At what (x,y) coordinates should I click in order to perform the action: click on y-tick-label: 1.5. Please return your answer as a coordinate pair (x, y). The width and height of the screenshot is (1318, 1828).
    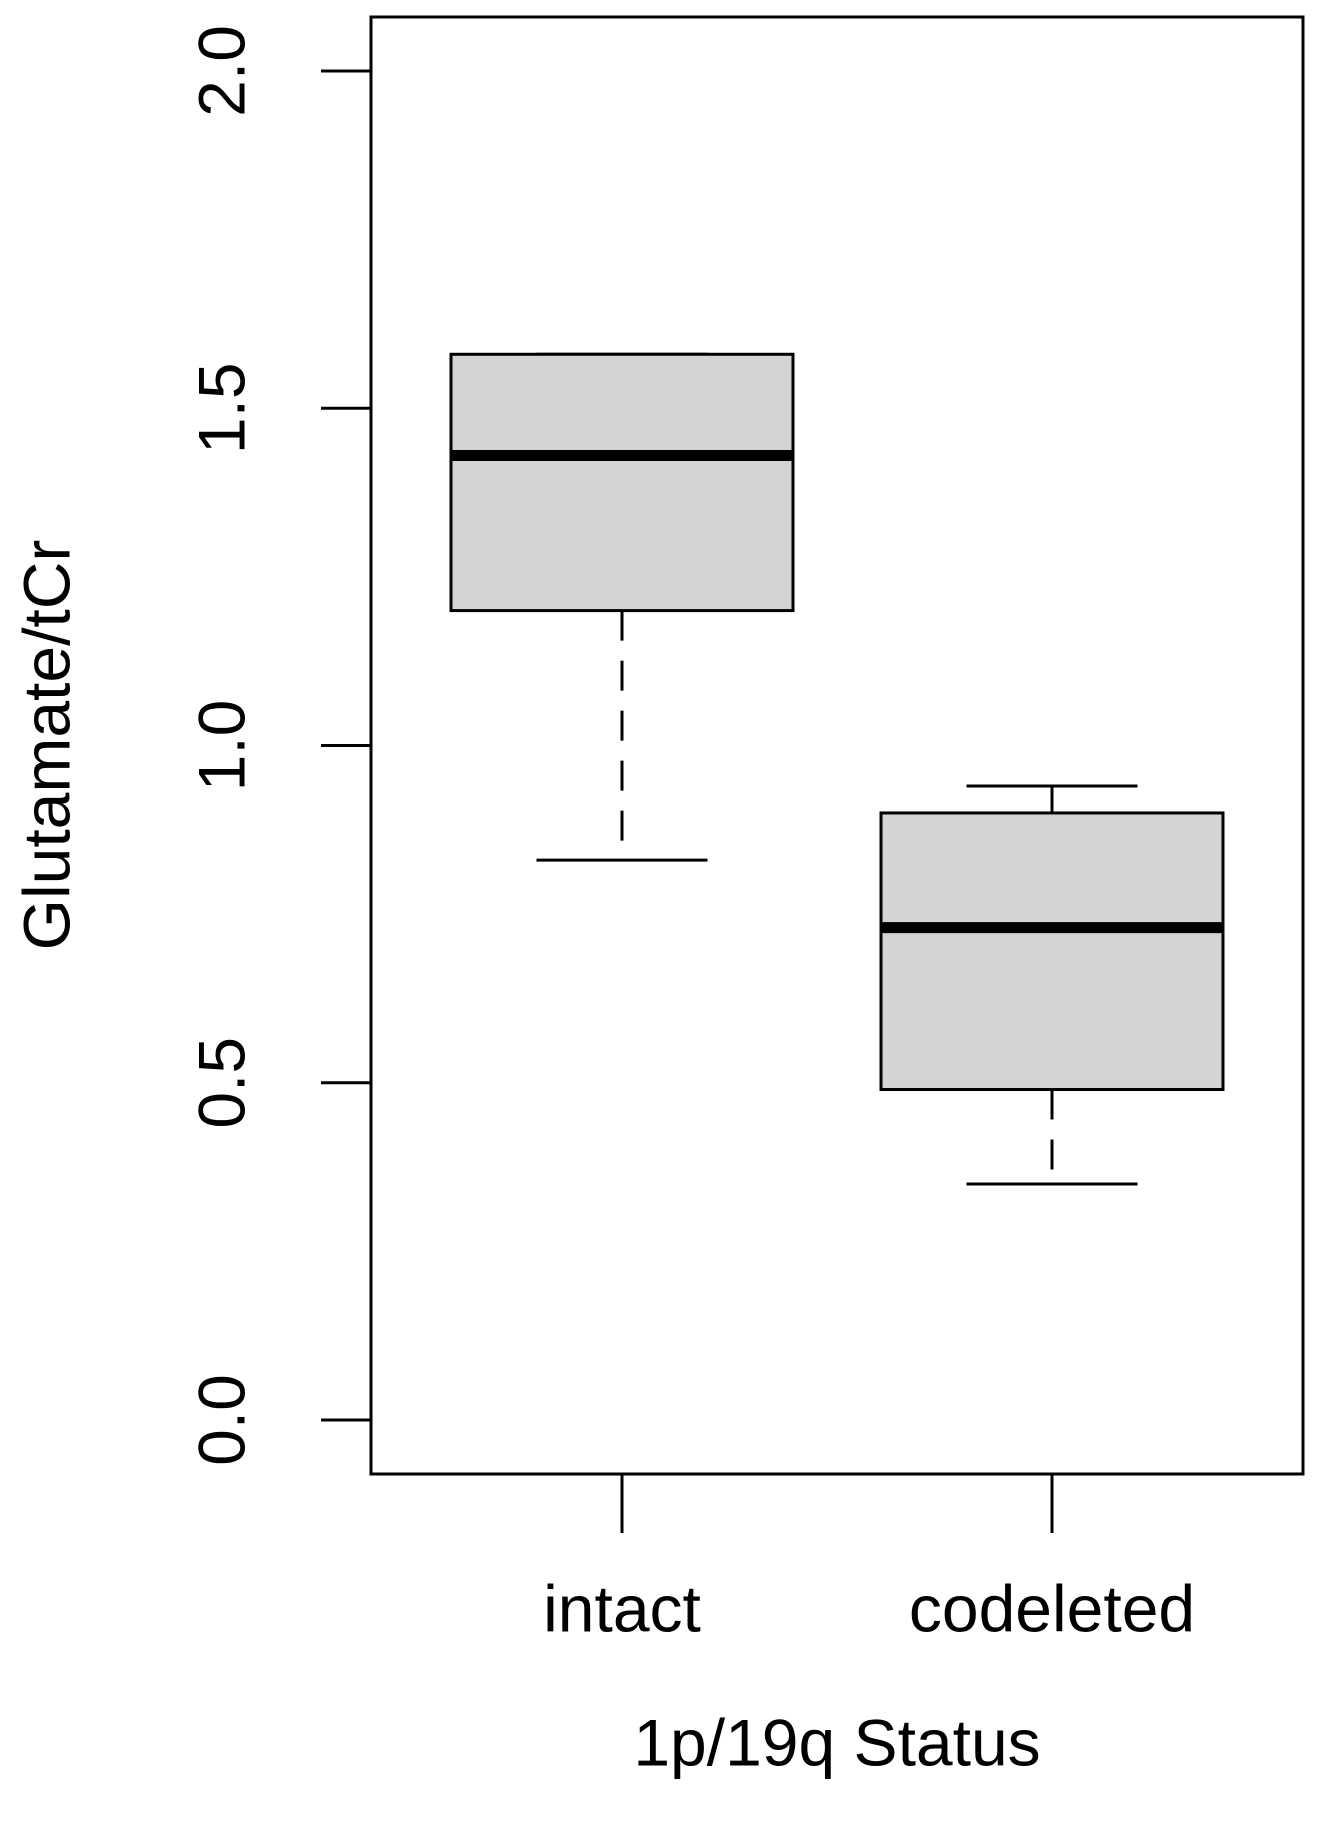
    Looking at the image, I should click on (221, 408).